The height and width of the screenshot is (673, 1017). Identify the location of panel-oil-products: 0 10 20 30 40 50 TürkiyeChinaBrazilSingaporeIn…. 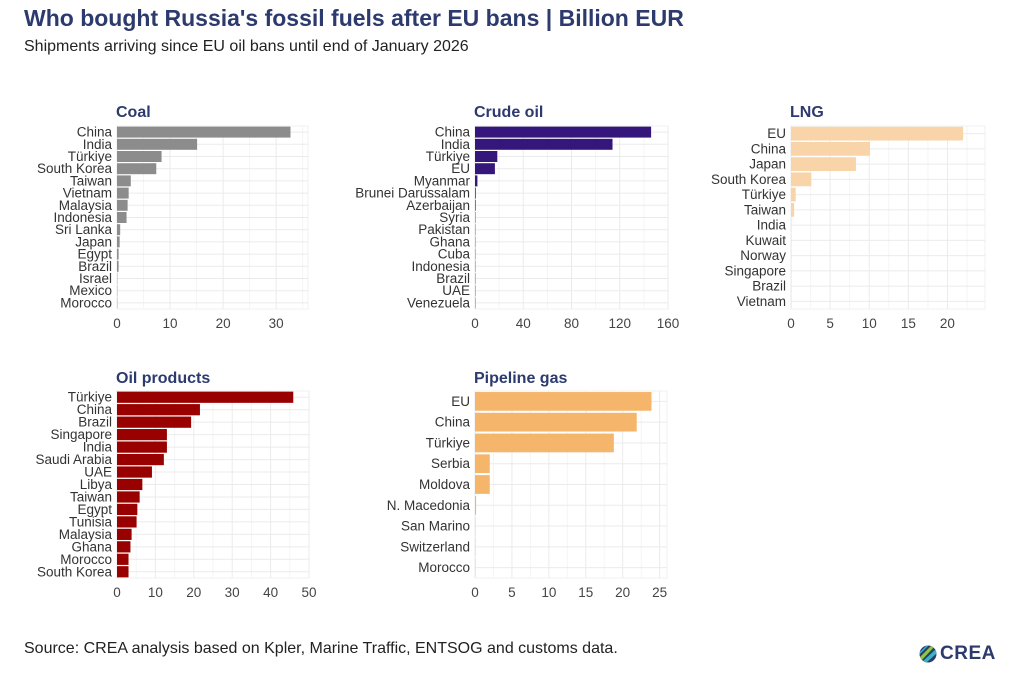
(175, 485).